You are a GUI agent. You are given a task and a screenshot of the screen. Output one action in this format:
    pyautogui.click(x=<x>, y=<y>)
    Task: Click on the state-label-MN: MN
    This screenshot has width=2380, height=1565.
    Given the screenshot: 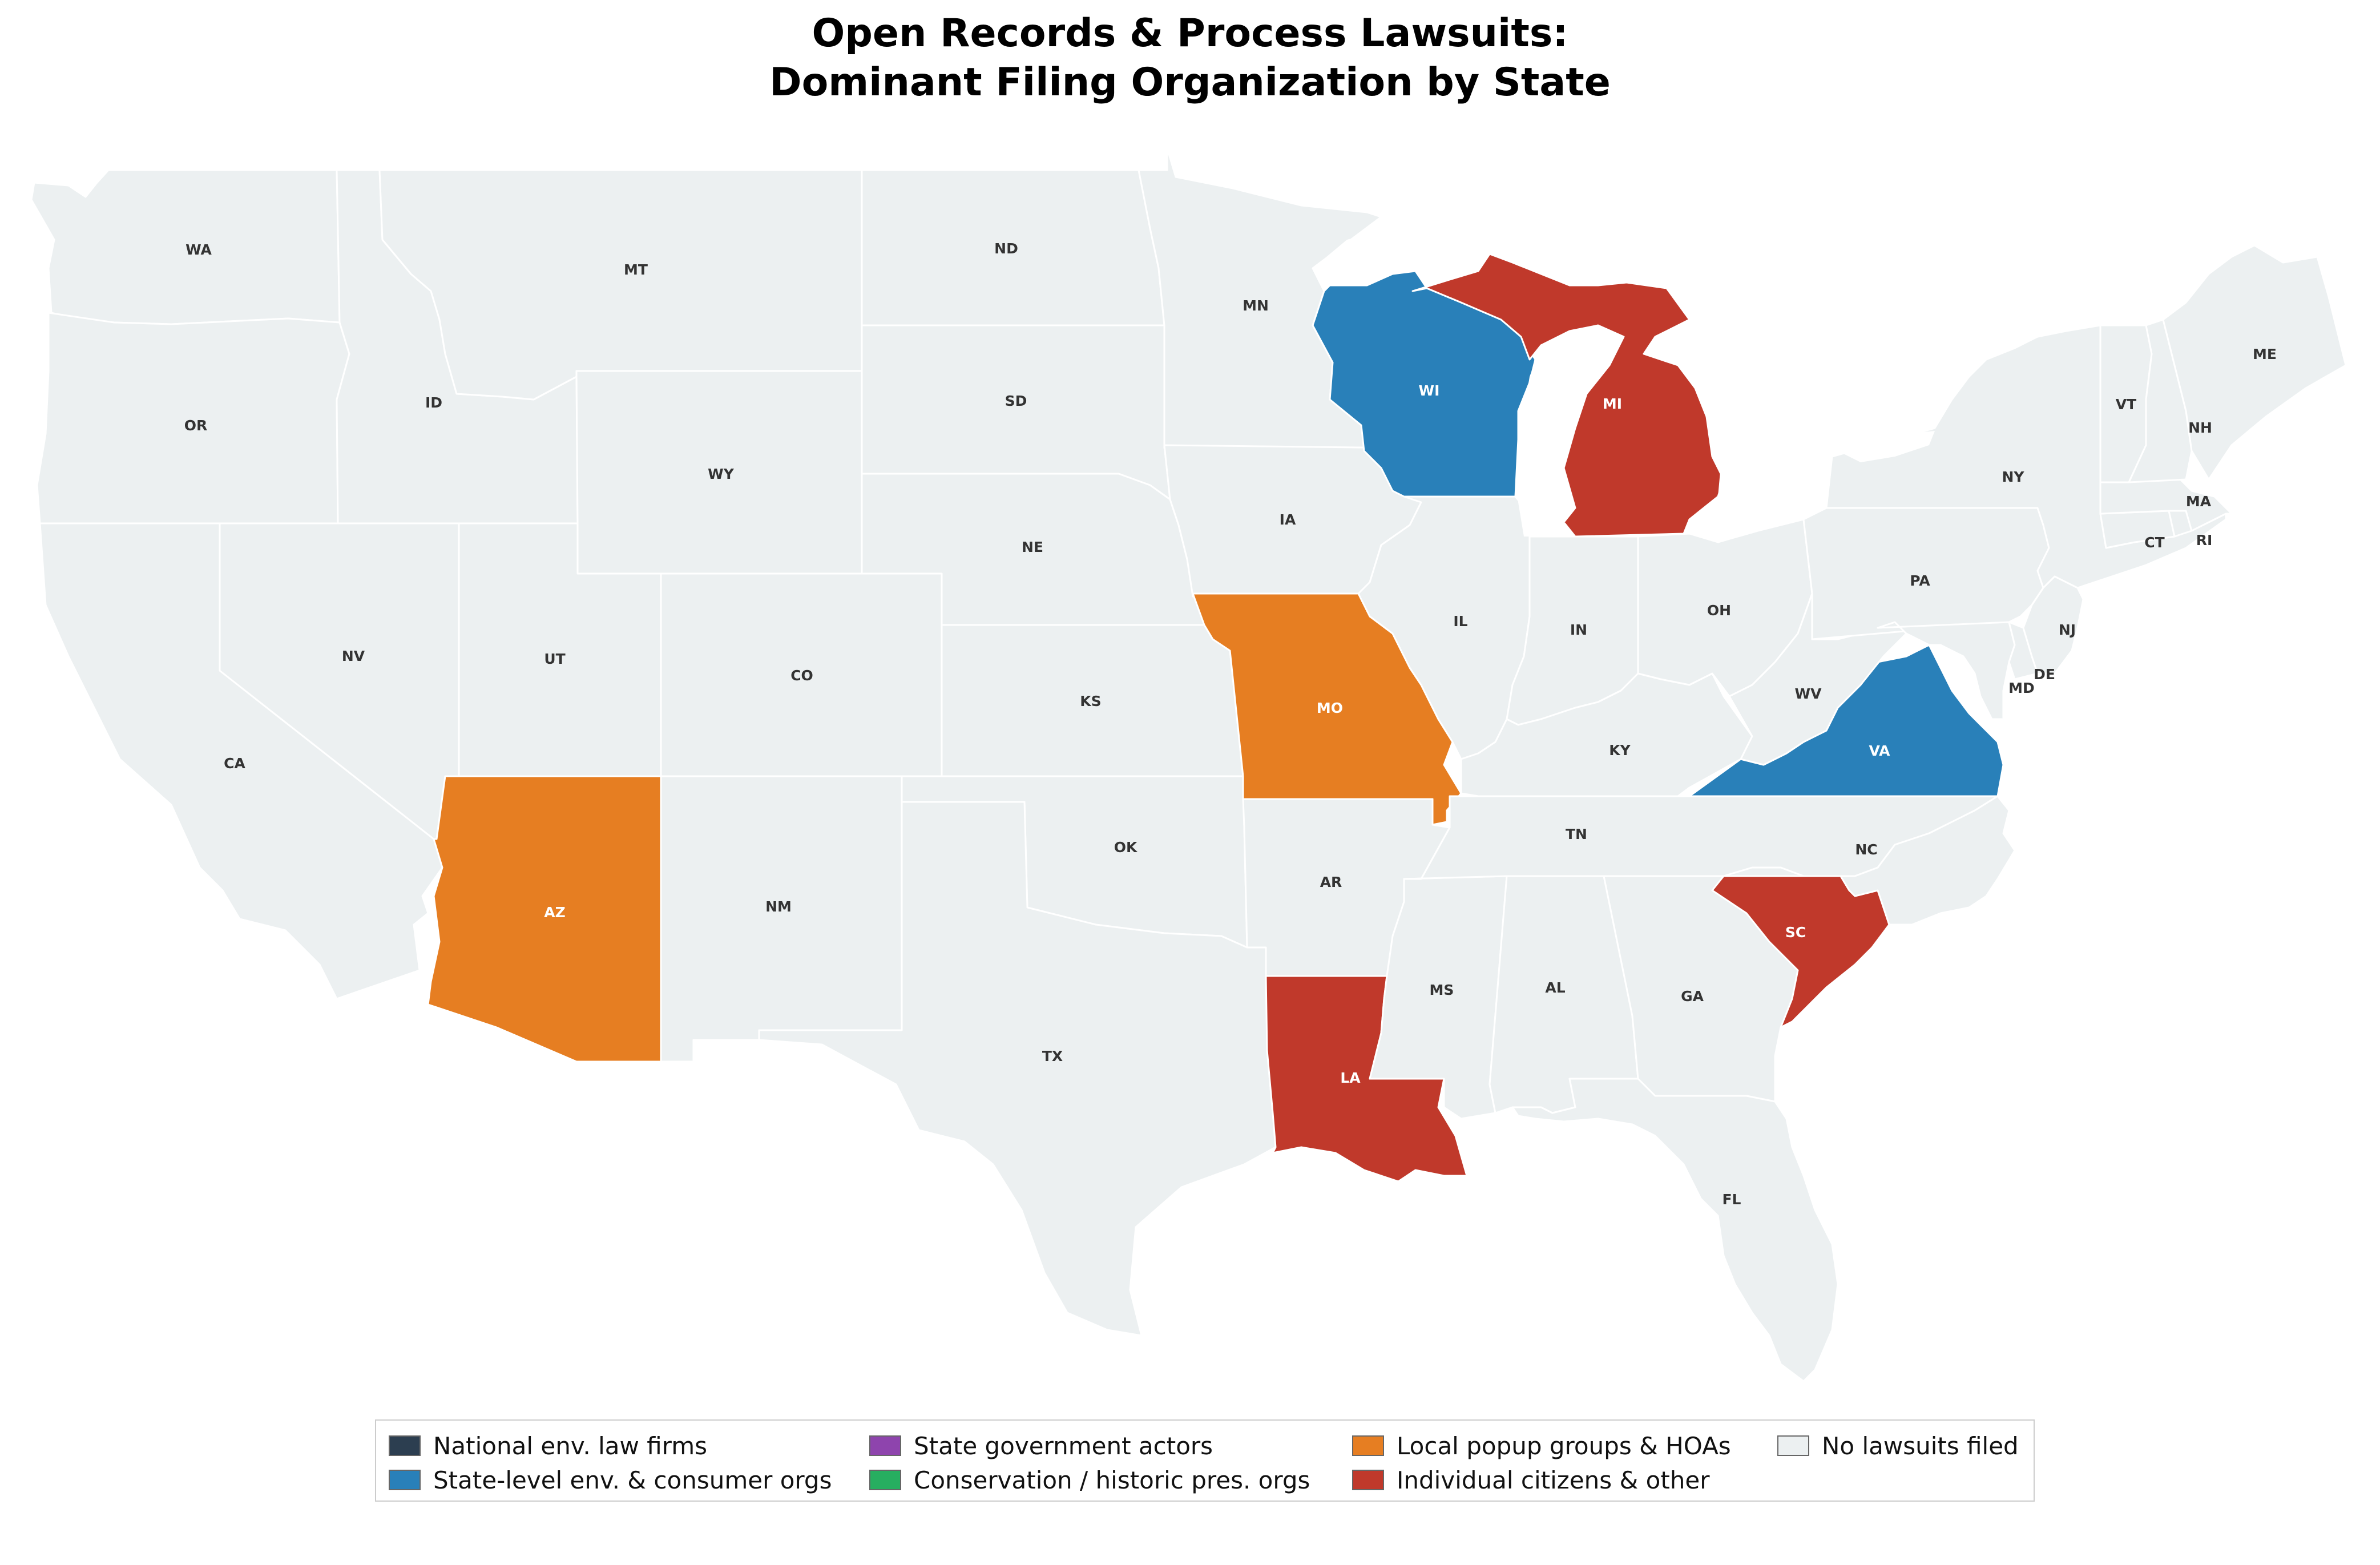 What is the action you would take?
    pyautogui.click(x=1256, y=305)
    